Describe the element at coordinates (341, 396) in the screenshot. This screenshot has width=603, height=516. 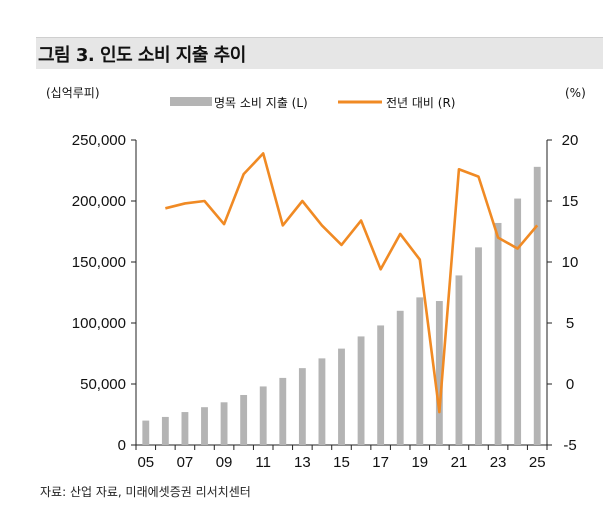
I see `bar-2015` at that location.